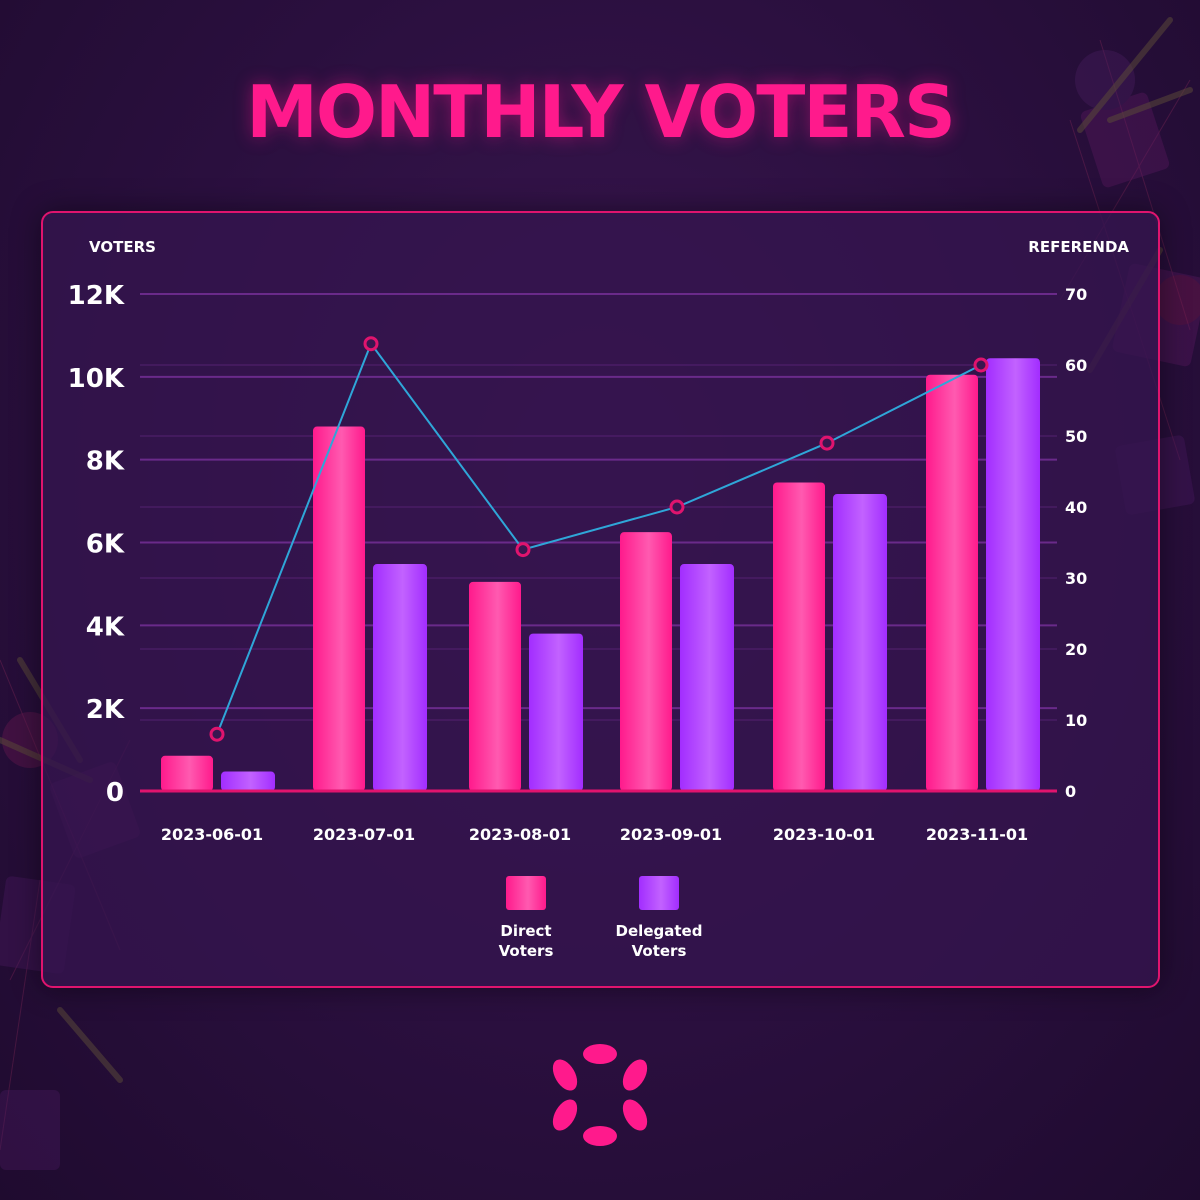 This screenshot has width=1200, height=1200. Describe the element at coordinates (520, 834) in the screenshot. I see `x-tick-label: 2023-08-01` at that location.